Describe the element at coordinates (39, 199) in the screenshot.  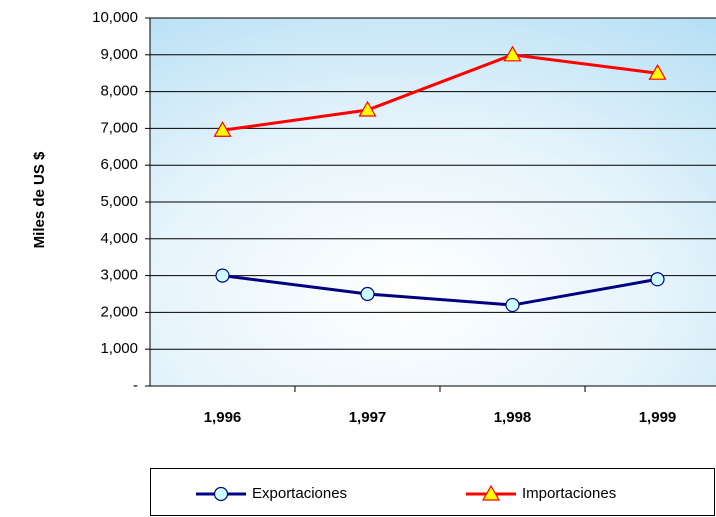
I see `y-axis-label: Miles de US $` at that location.